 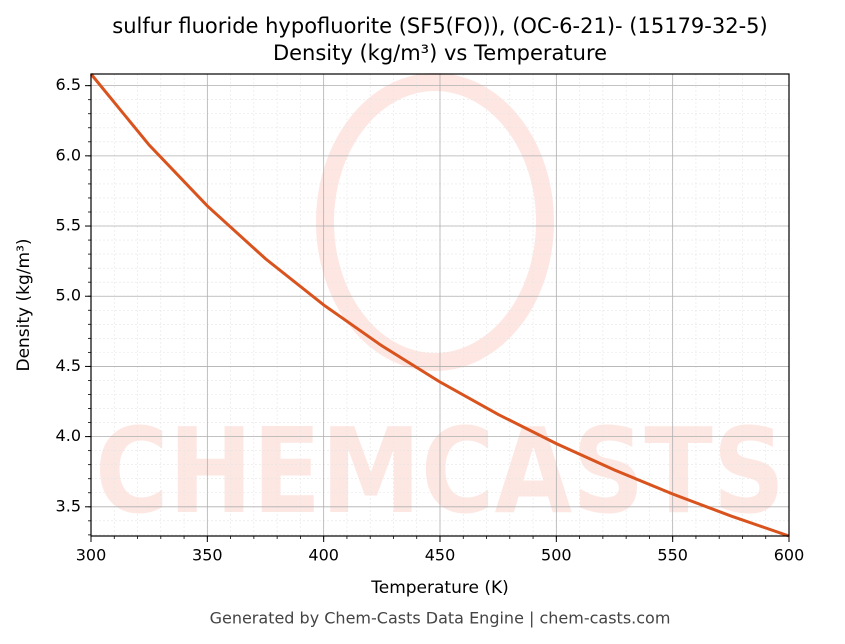 What do you see at coordinates (323, 555) in the screenshot?
I see `x-tick-label: 400` at bounding box center [323, 555].